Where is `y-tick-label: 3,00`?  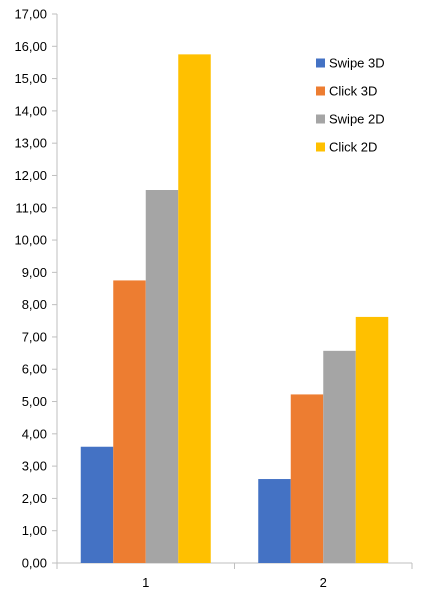 y-tick-label: 3,00 is located at coordinates (34, 466).